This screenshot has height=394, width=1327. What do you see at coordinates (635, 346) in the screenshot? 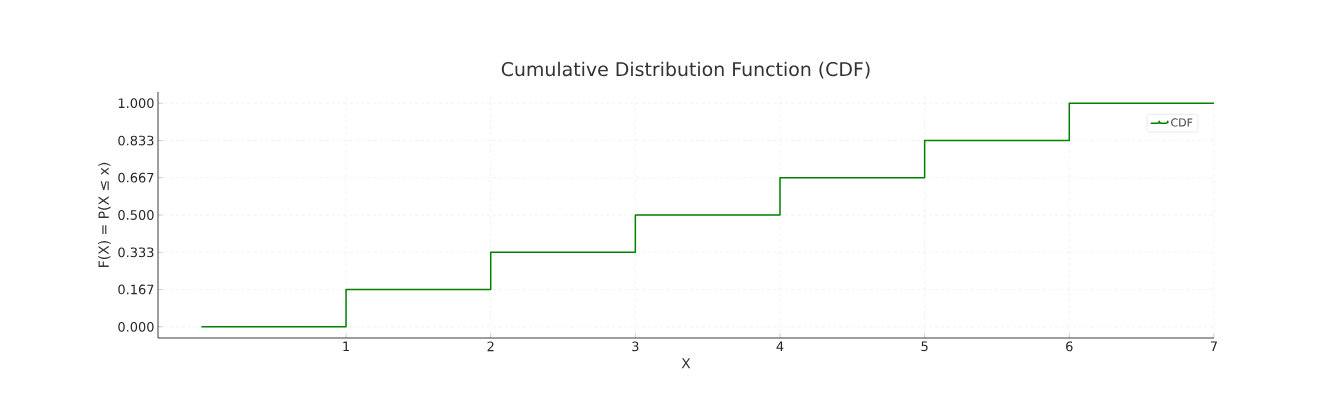
I see `x-tick-label: 3` at bounding box center [635, 346].